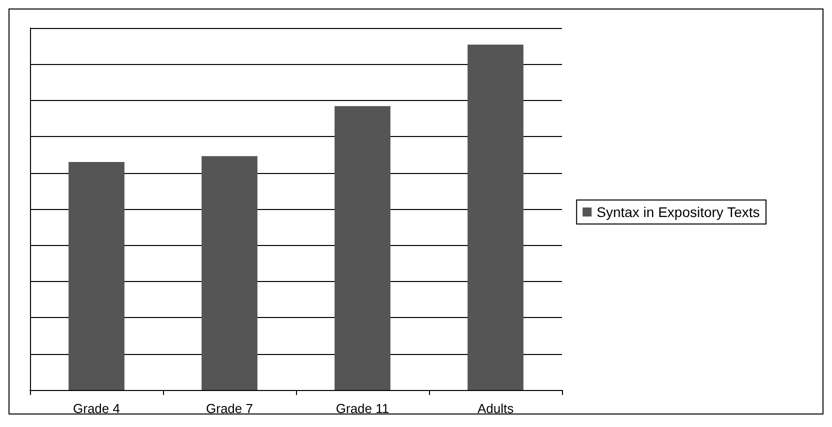 This screenshot has height=427, width=832. I want to click on x-tick-label: Grade 4, so click(96, 408).